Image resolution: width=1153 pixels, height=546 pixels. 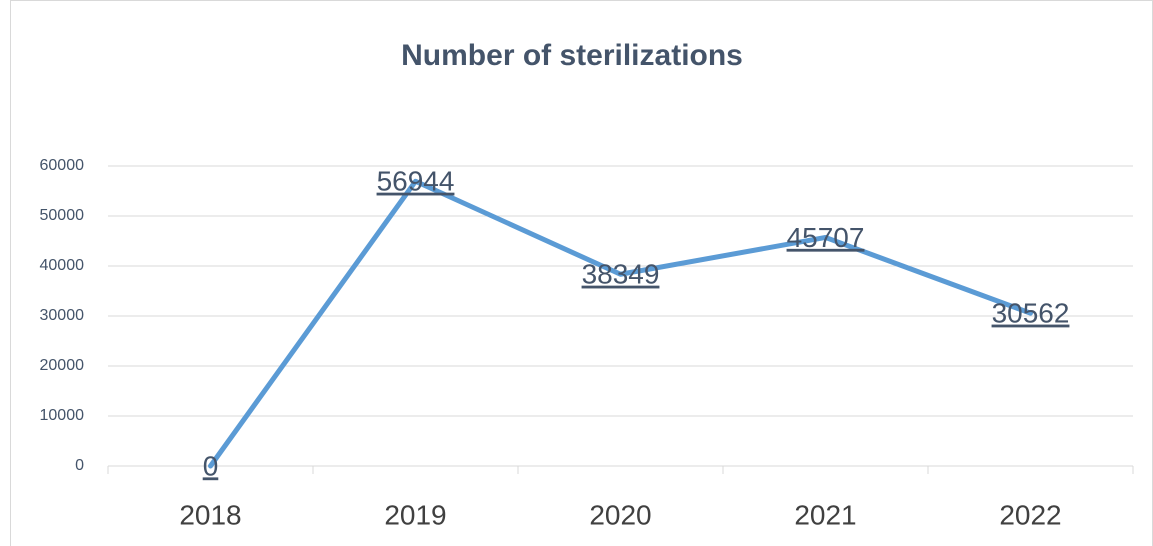 What do you see at coordinates (572, 55) in the screenshot?
I see `chart-title: Number of sterilizations` at bounding box center [572, 55].